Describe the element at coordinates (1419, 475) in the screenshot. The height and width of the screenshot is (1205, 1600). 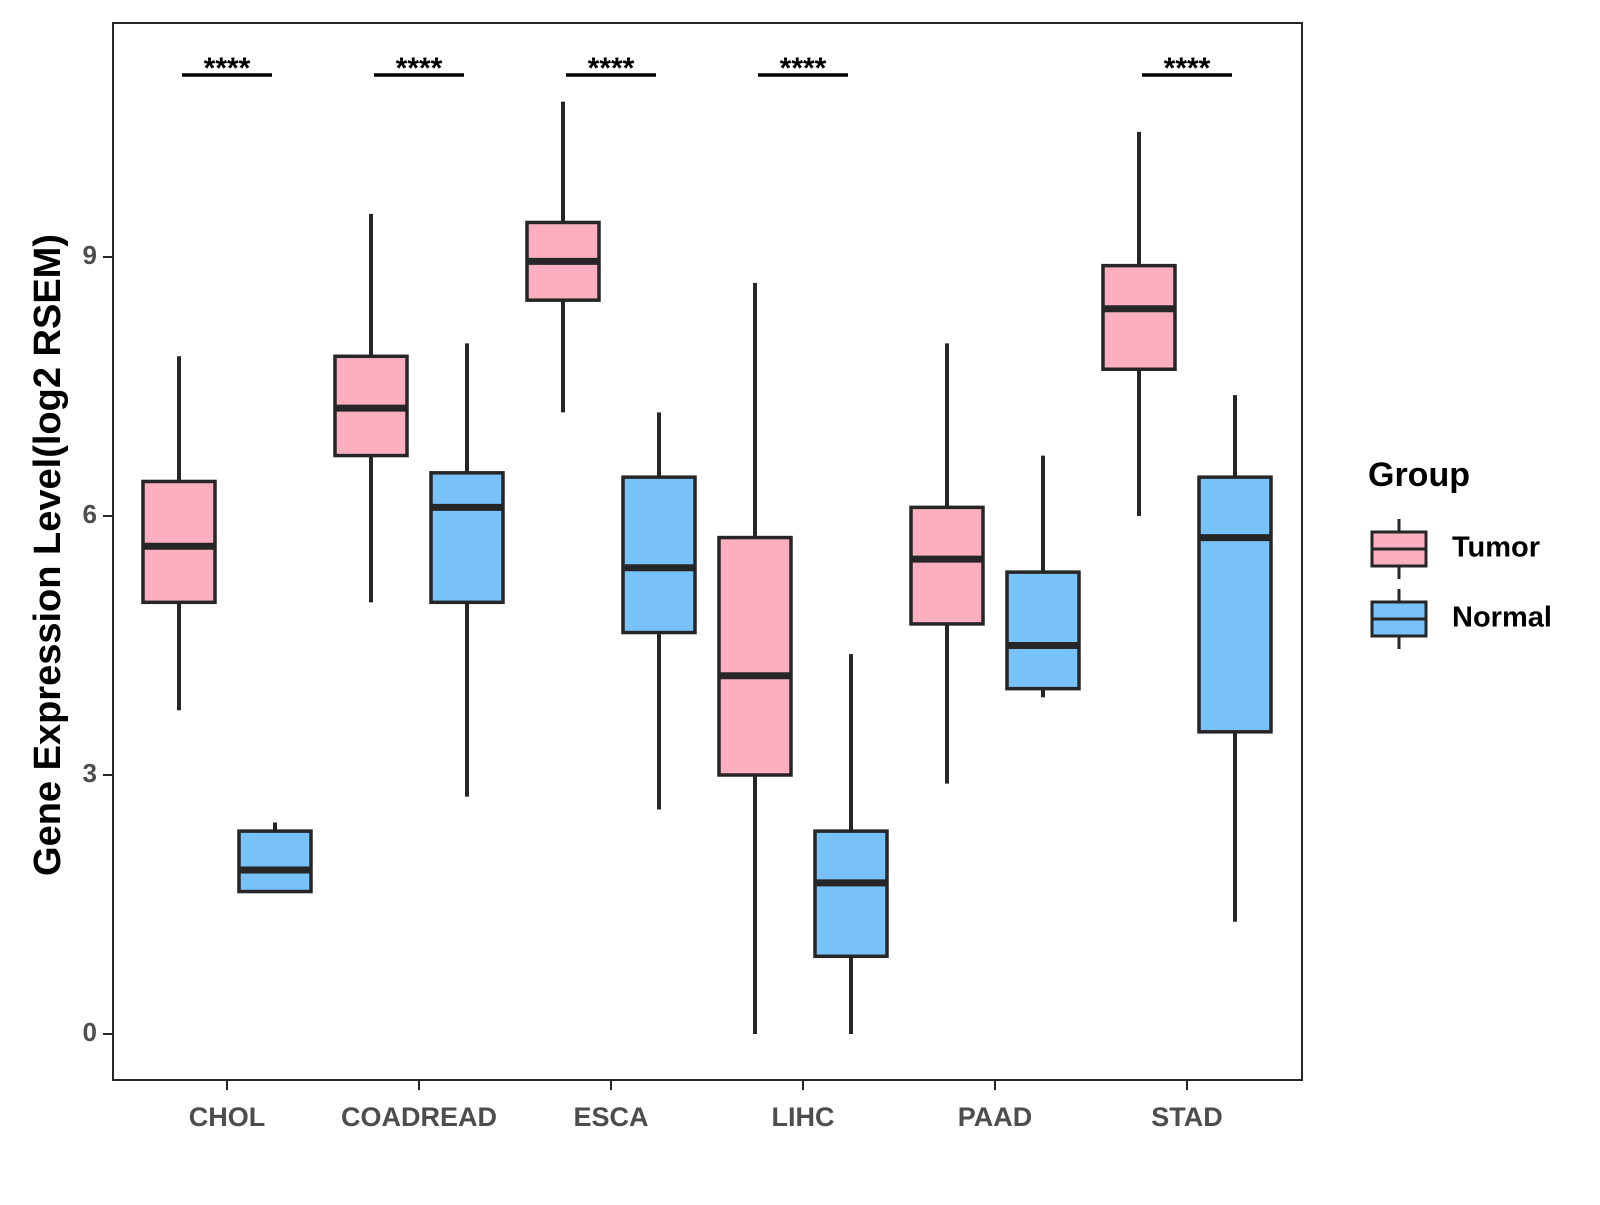
I see `legend-title: Group` at that location.